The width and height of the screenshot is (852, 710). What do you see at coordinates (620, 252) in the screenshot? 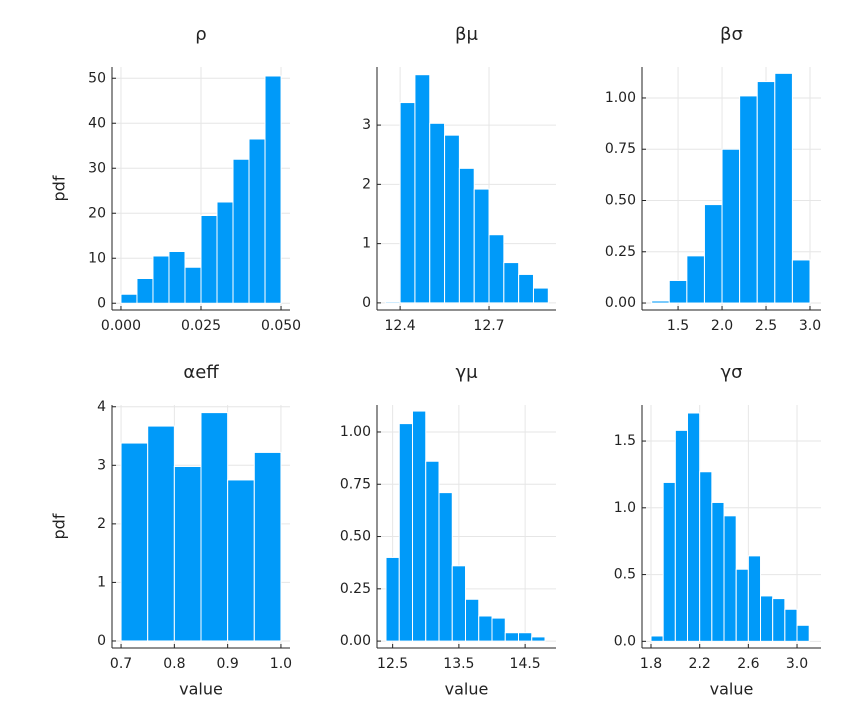
I see `y-tick-label: 0.25` at bounding box center [620, 252].